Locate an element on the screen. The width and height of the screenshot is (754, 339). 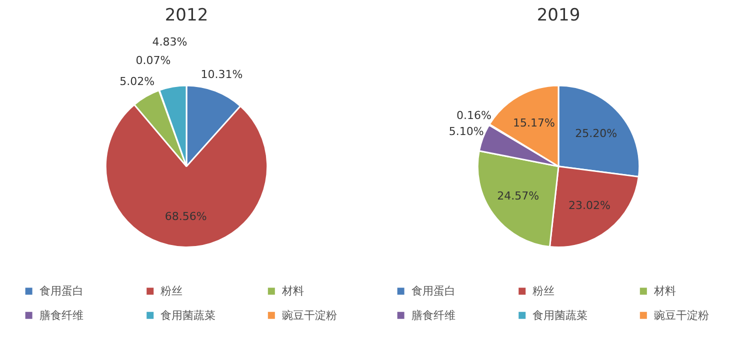
data-label: 5.10% is located at coordinates (466, 131).